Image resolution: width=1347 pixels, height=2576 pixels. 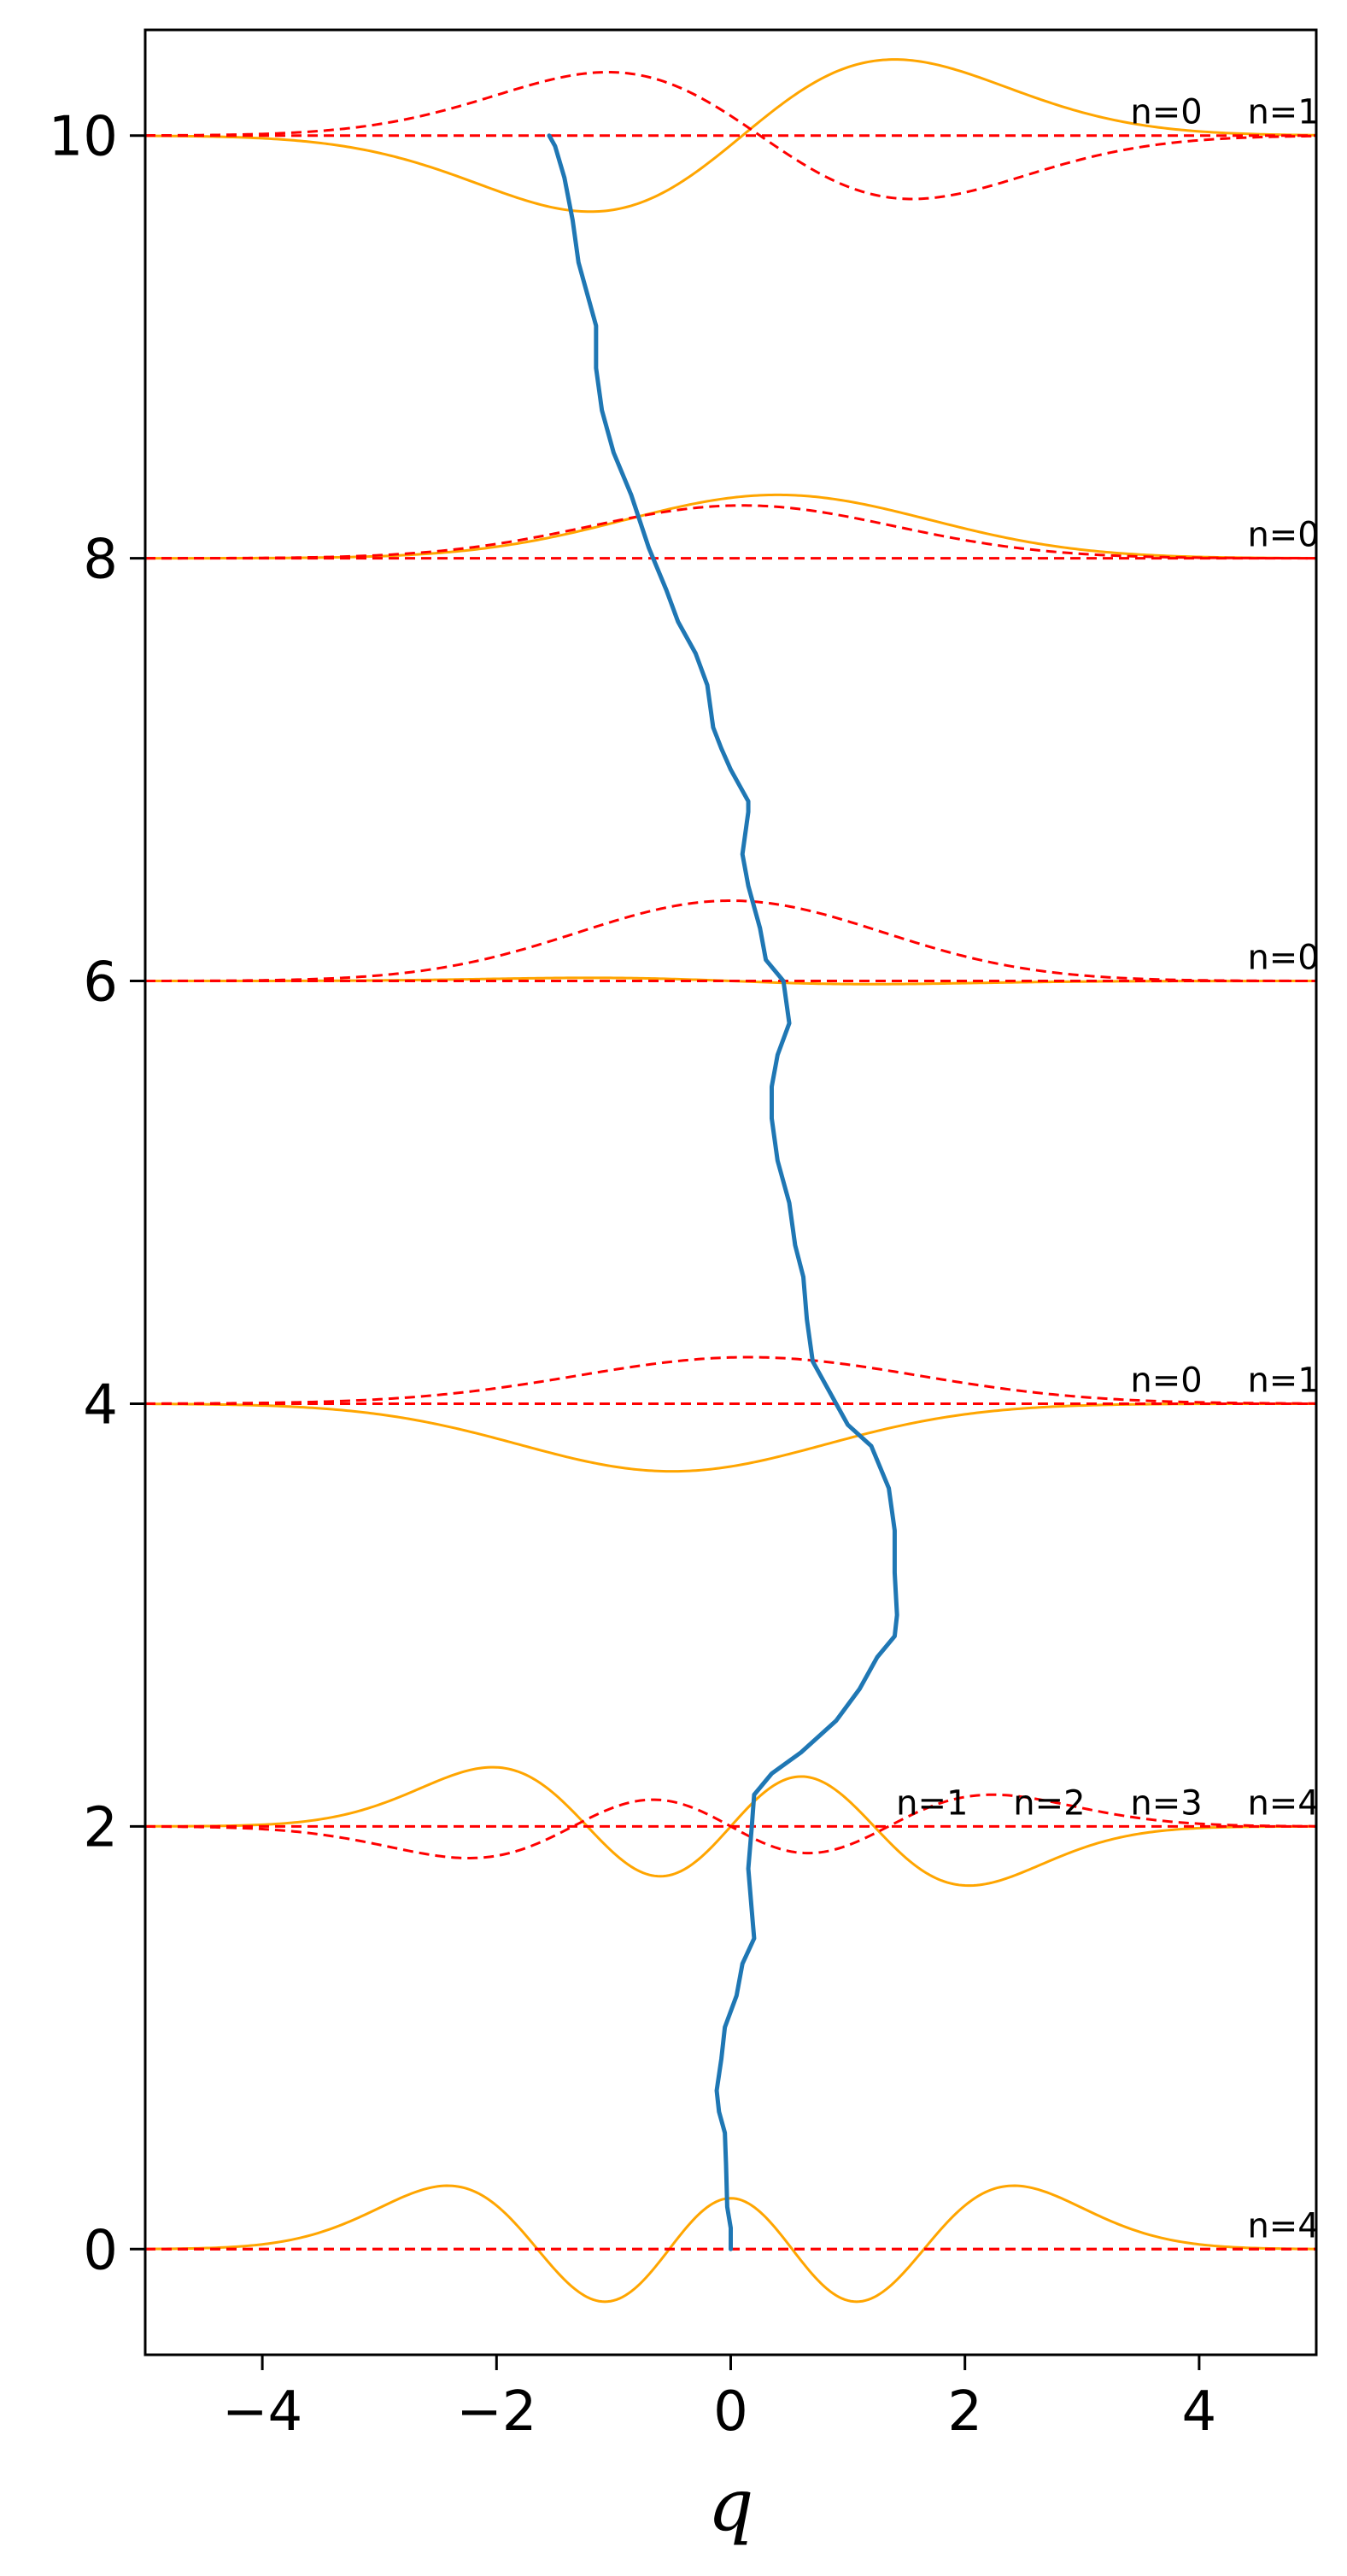 What do you see at coordinates (100, 1405) in the screenshot?
I see `y-tick-label: 4` at bounding box center [100, 1405].